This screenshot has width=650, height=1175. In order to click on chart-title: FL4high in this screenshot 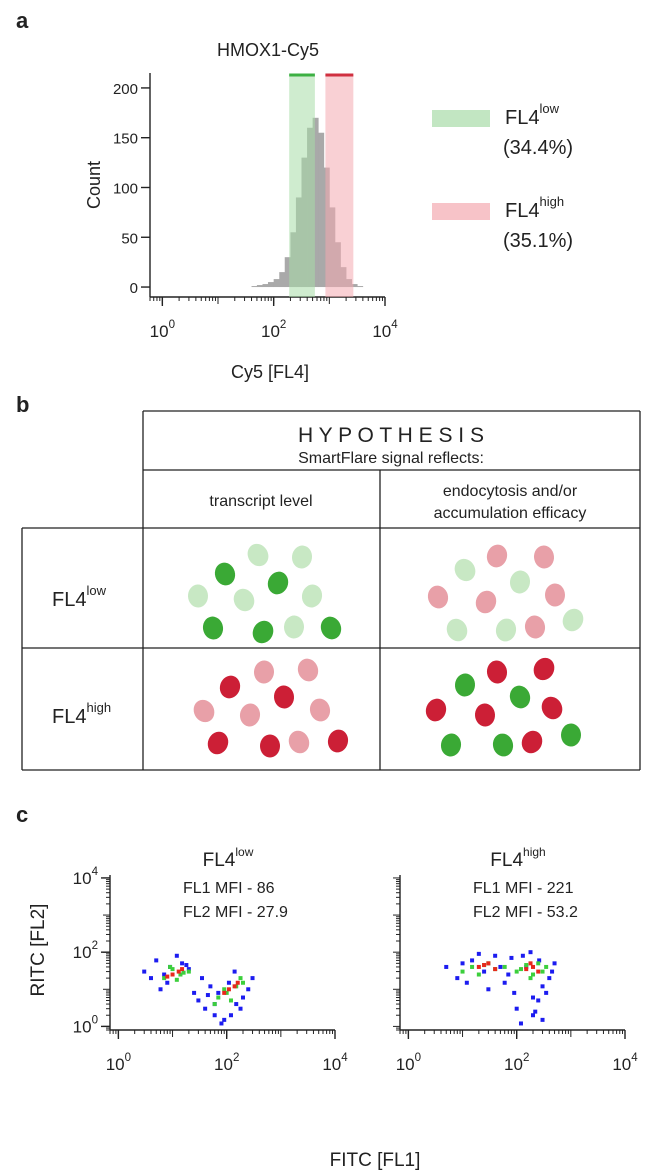, I will do `click(517, 858)`.